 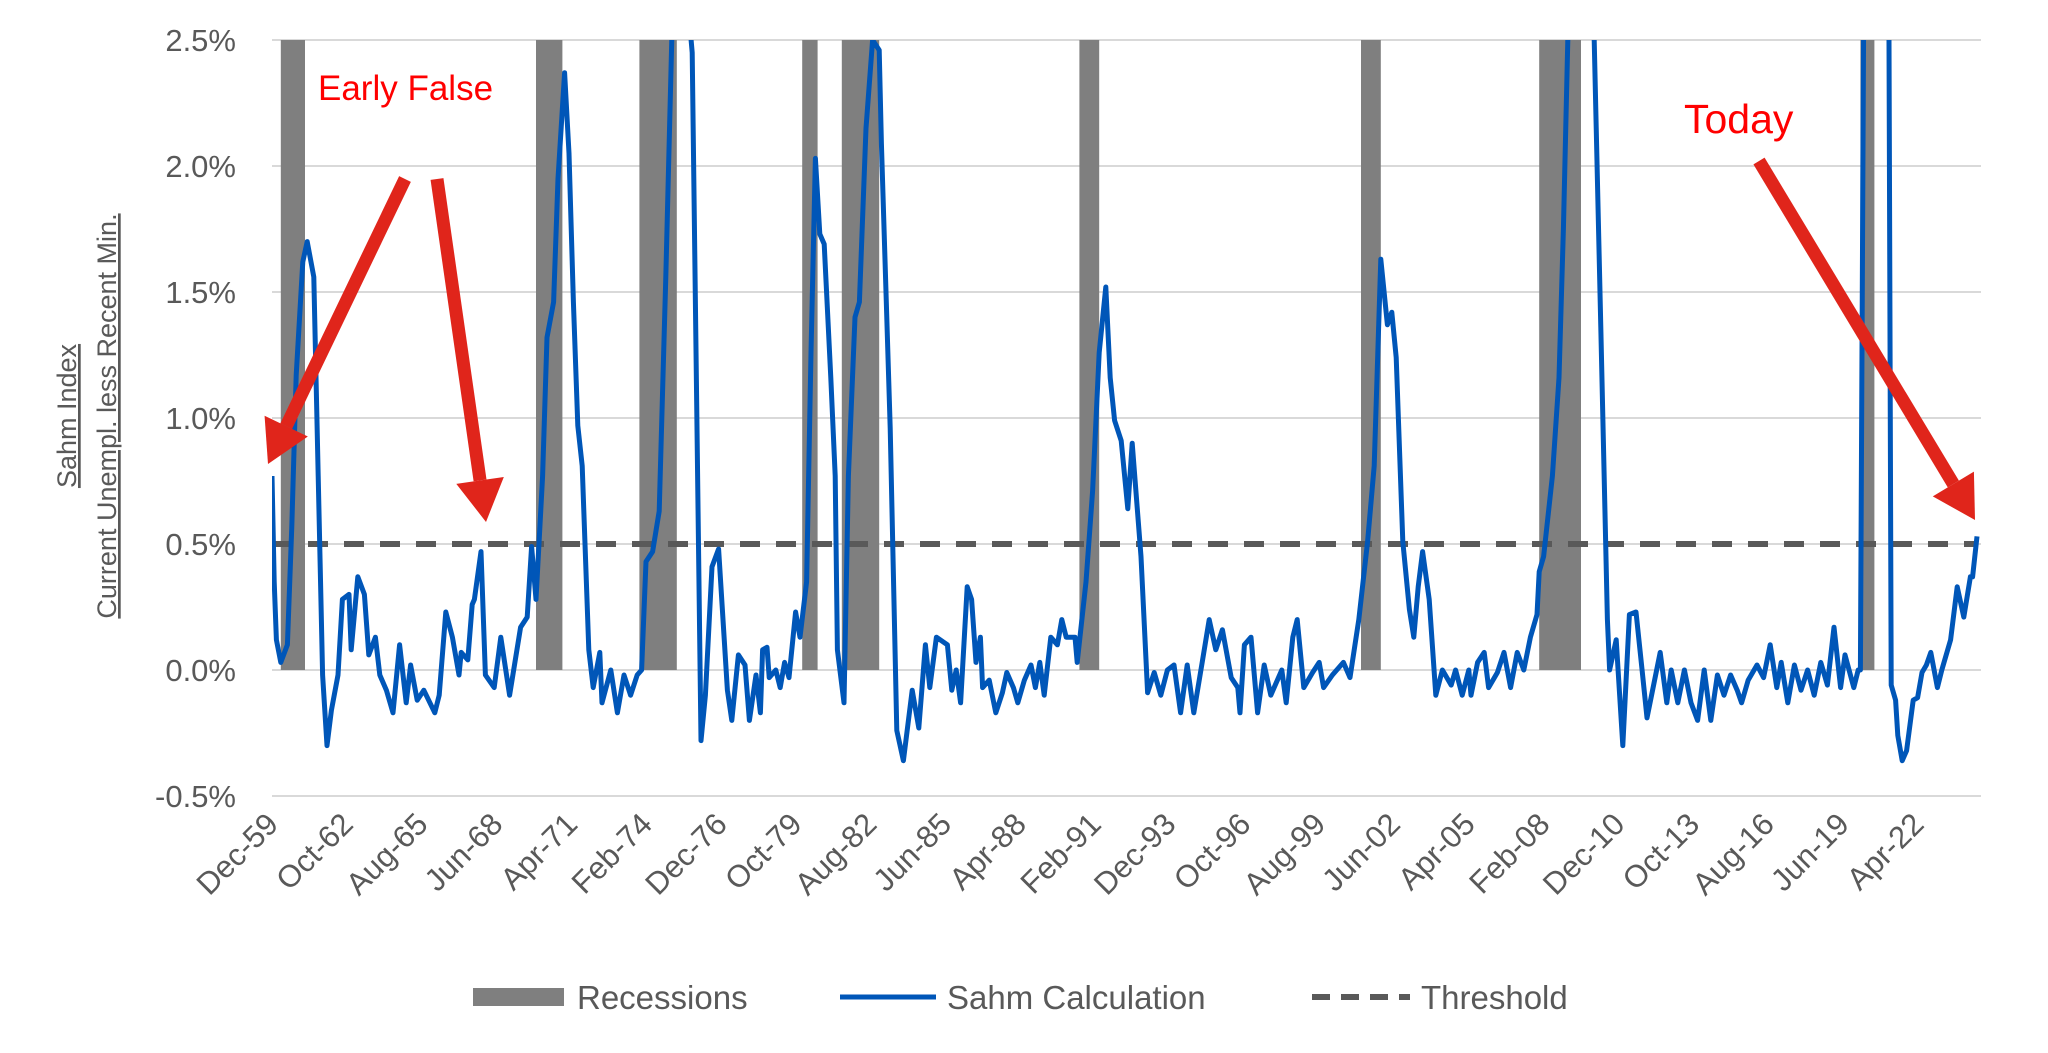 What do you see at coordinates (987, 851) in the screenshot?
I see `x-tick-label: Apr-88` at bounding box center [987, 851].